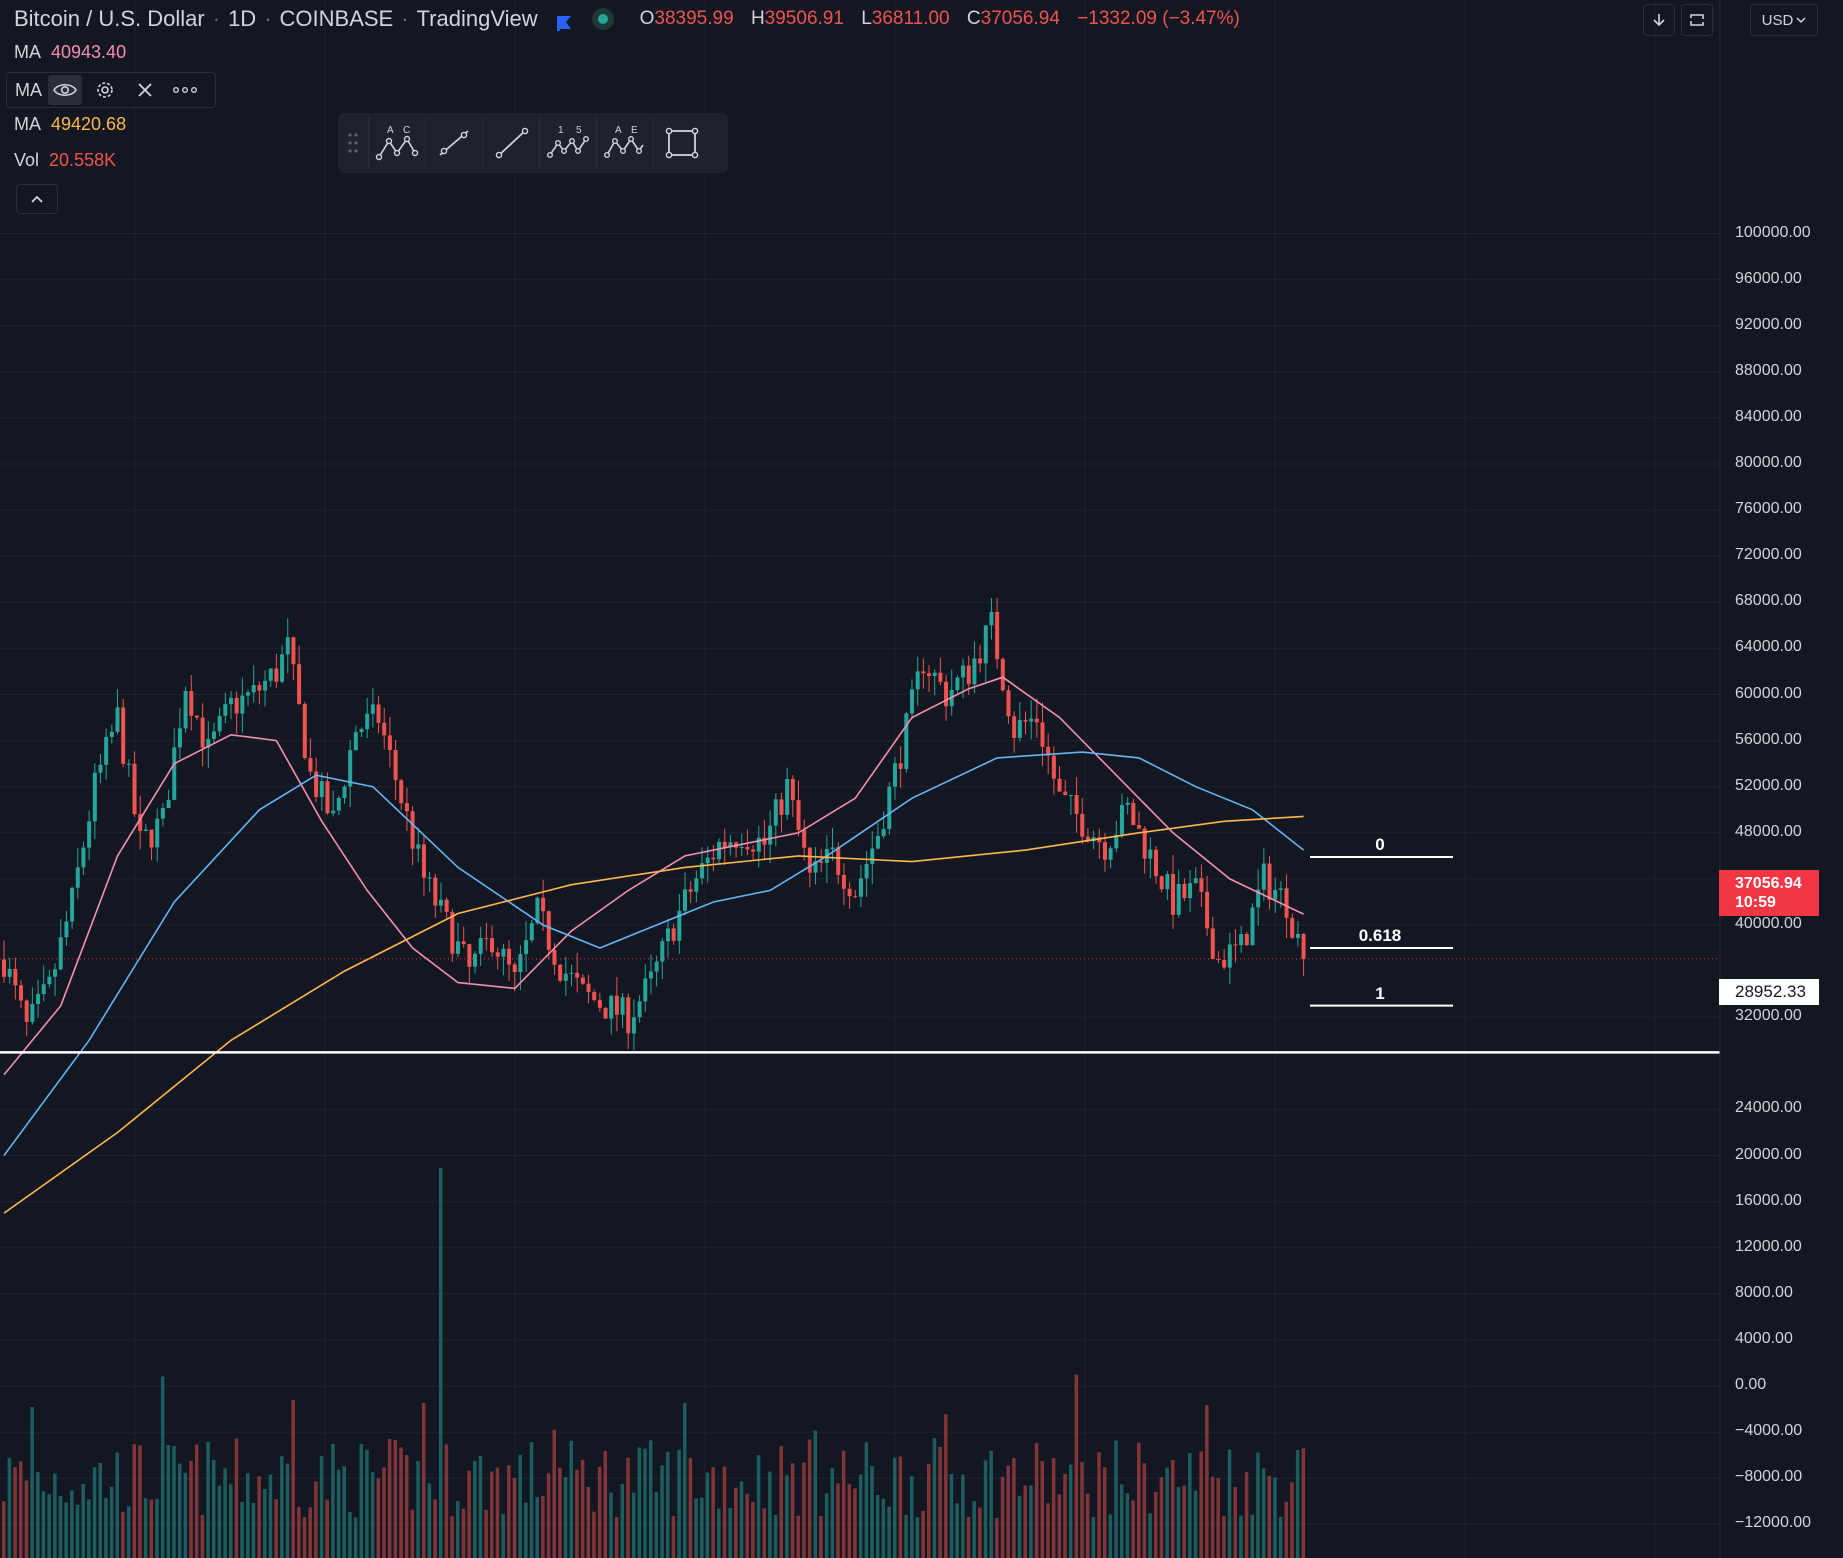 This screenshot has width=1843, height=1558. I want to click on drag-handle-icon, so click(353, 143).